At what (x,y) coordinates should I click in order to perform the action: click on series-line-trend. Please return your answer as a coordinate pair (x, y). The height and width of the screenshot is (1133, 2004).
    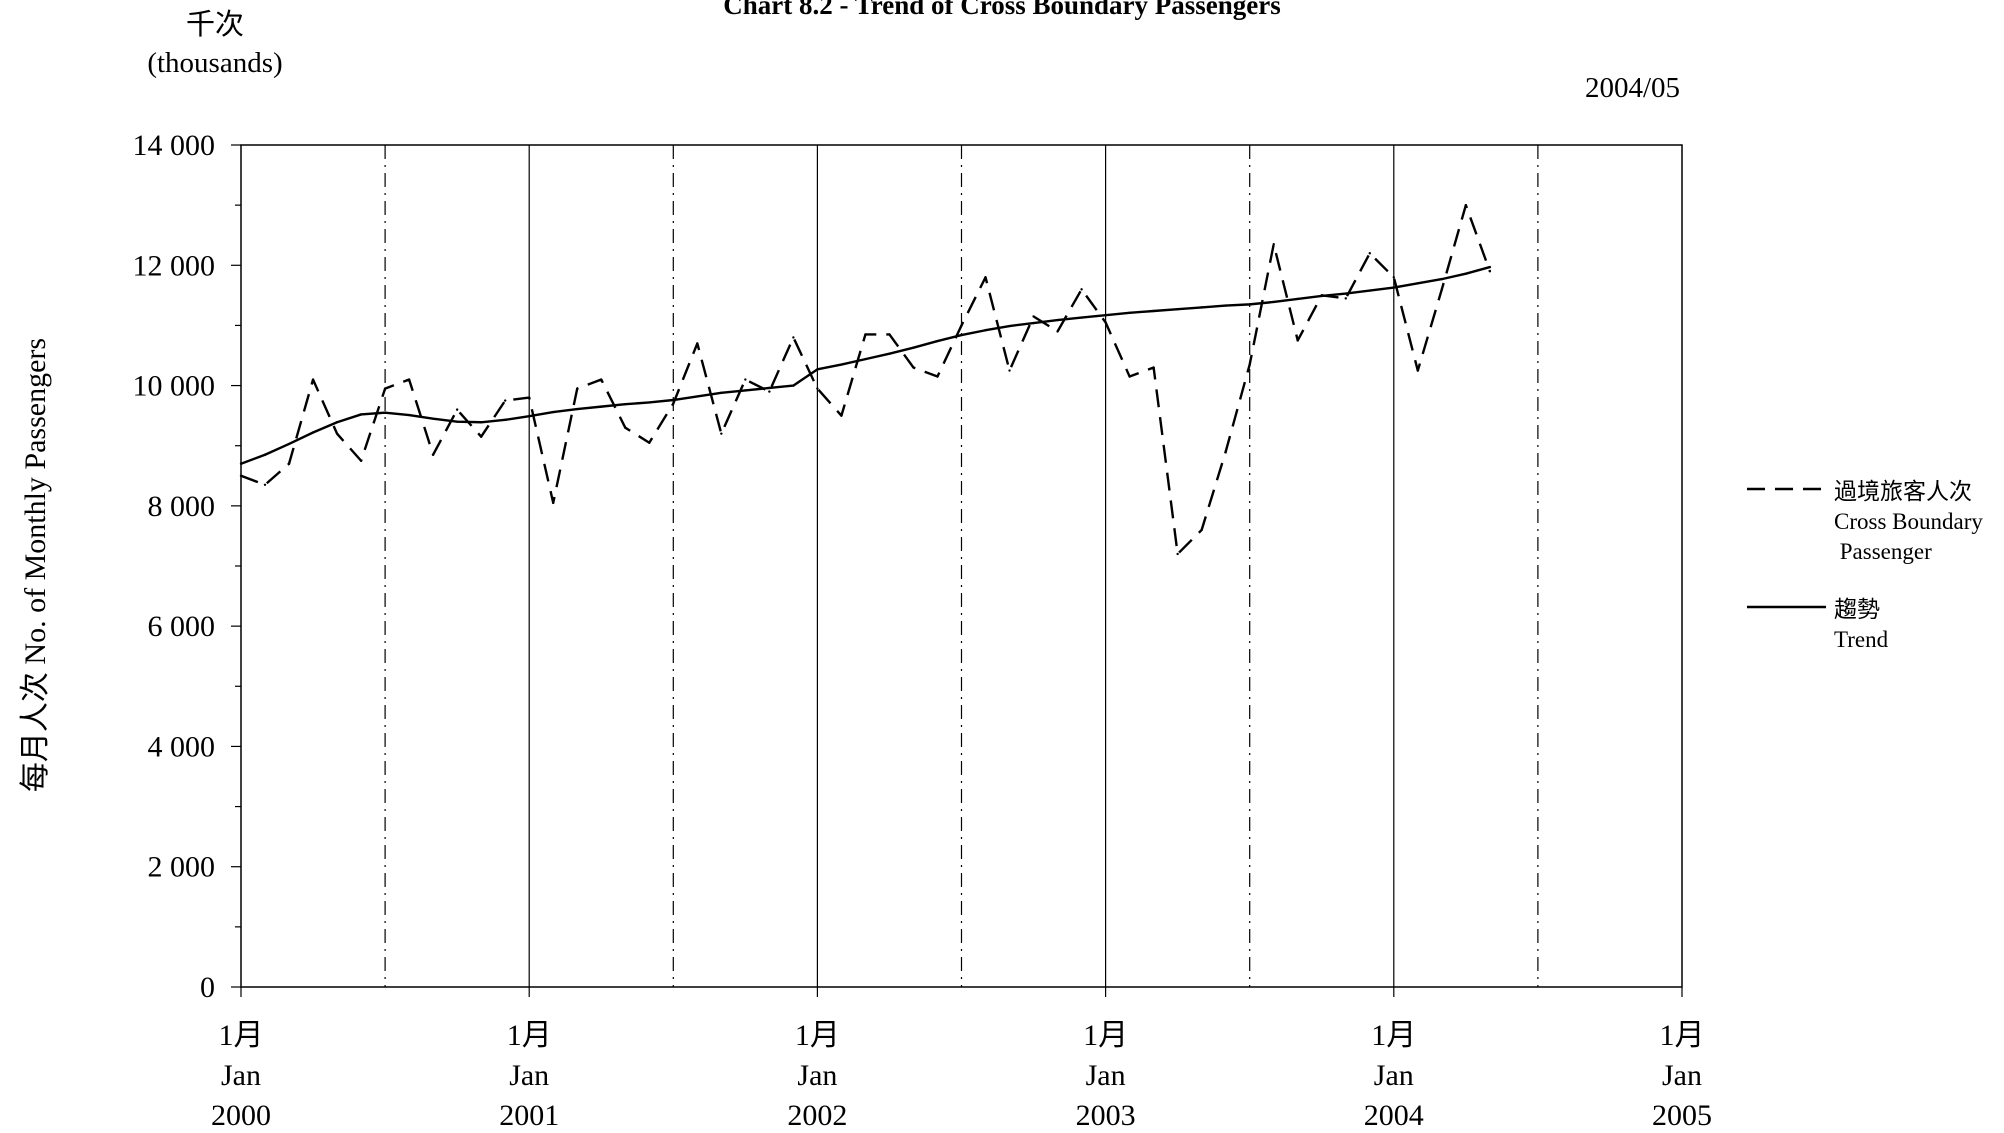
    Looking at the image, I should click on (865, 365).